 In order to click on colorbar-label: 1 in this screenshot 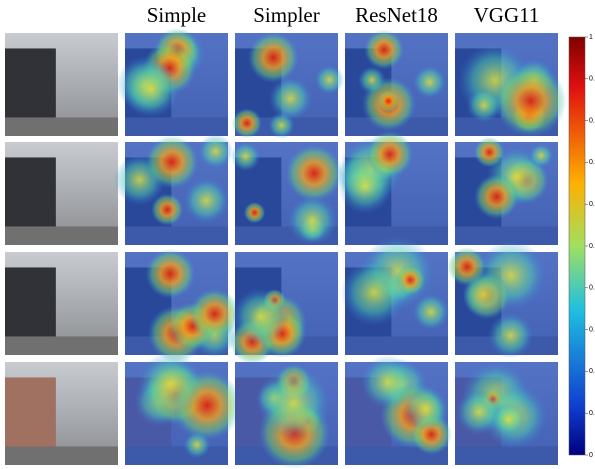, I will do `click(591, 37)`.